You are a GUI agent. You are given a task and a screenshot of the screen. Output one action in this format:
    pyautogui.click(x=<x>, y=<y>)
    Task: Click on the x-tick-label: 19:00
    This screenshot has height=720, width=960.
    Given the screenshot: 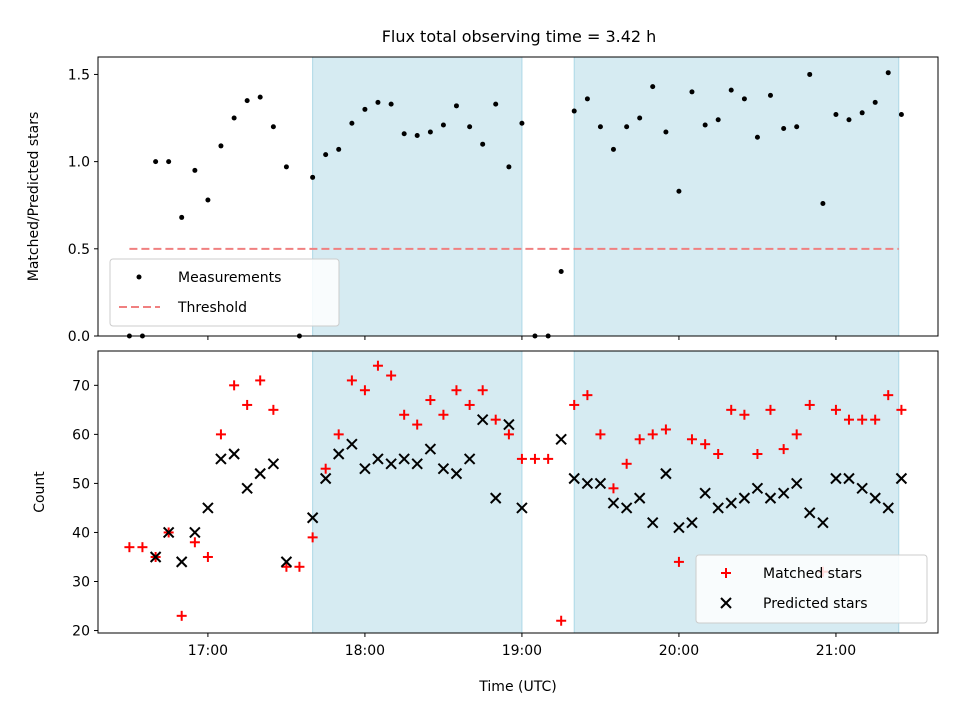 What is the action you would take?
    pyautogui.click(x=522, y=651)
    